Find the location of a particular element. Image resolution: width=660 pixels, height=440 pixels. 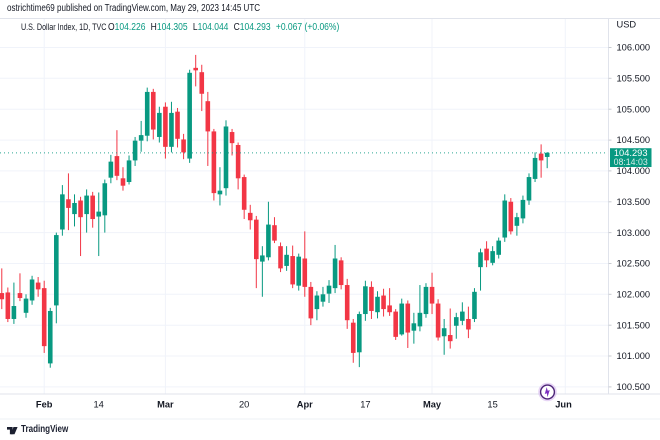

svg-text: 100.500 is located at coordinates (634, 387).